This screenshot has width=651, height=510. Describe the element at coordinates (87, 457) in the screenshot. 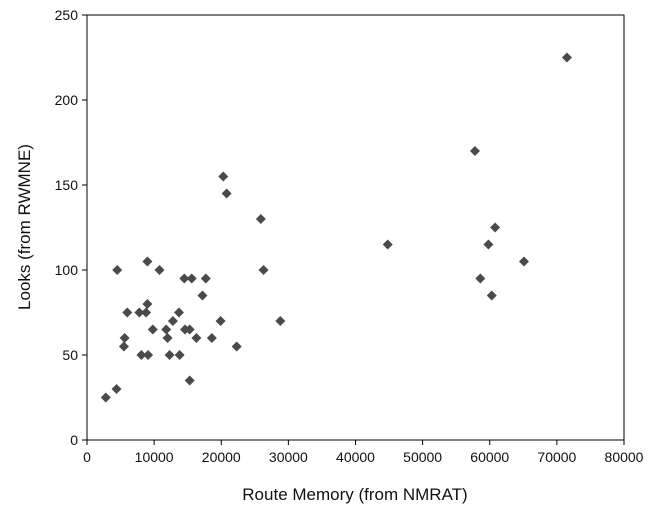

I see `x-tick-label: 0` at that location.